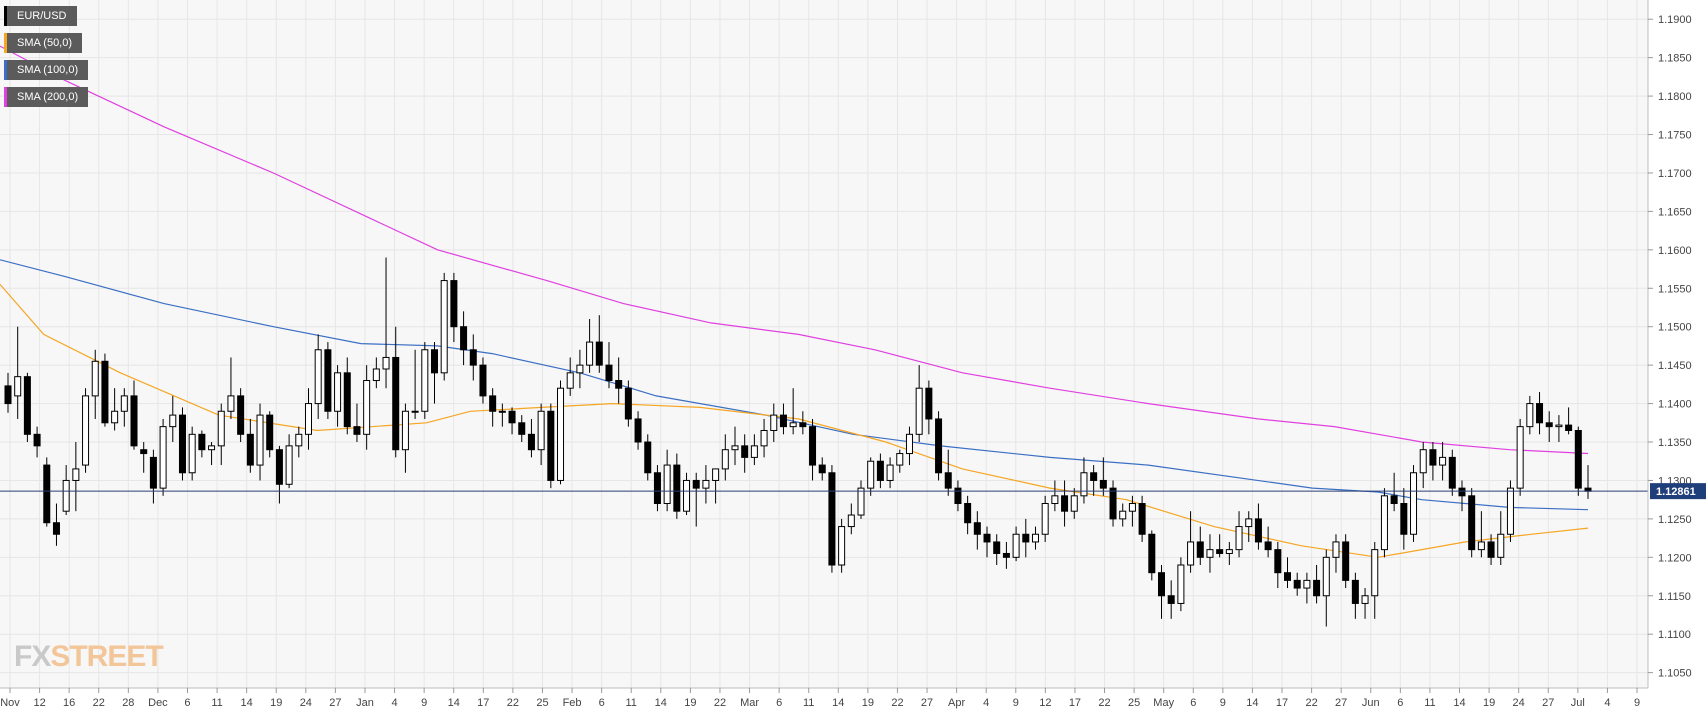 The width and height of the screenshot is (1707, 712). I want to click on last-price-badge: 1.12861, so click(1678, 491).